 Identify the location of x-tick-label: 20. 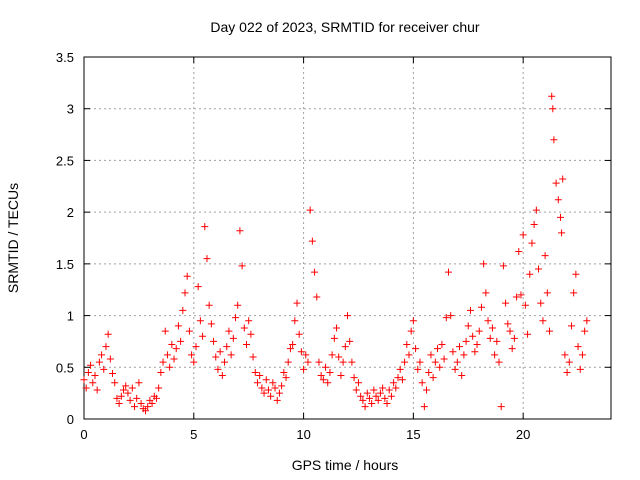
(523, 434).